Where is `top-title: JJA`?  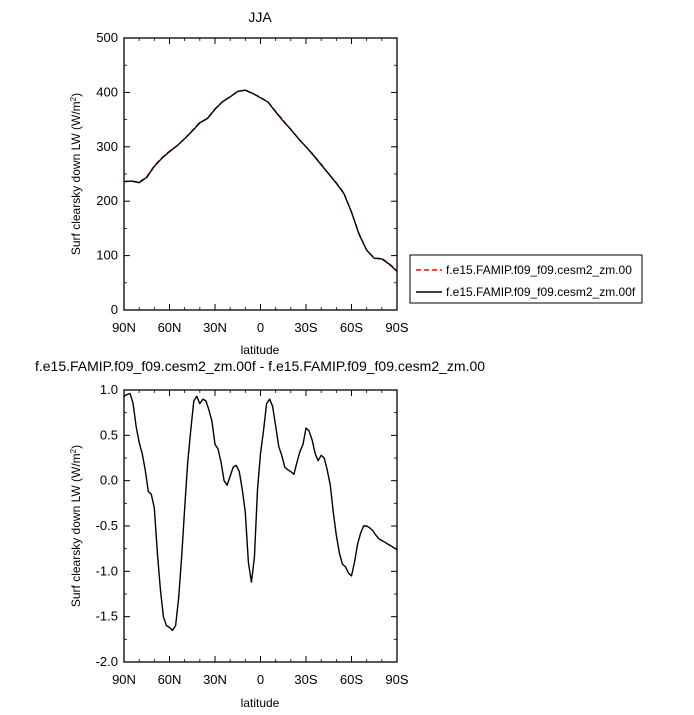 top-title: JJA is located at coordinates (260, 17).